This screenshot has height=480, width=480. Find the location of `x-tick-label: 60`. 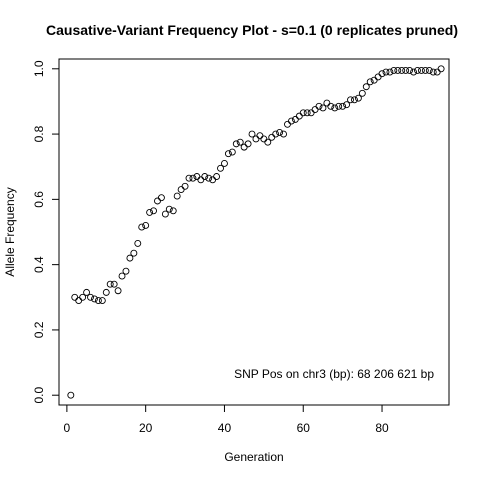

x-tick-label: 60 is located at coordinates (304, 428).